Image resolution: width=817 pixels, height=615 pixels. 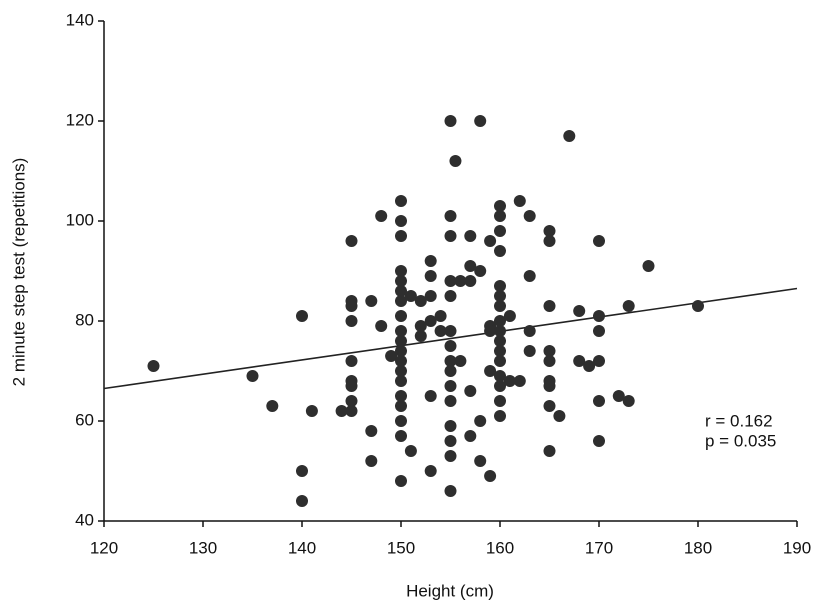 I want to click on x-tick-label: 150, so click(x=401, y=547).